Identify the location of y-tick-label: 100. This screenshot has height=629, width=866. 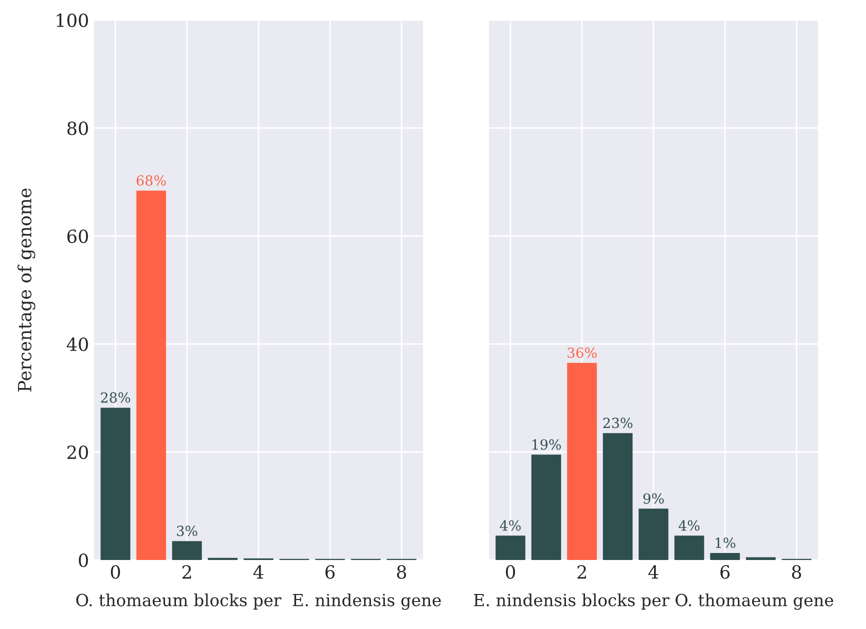
(72, 20).